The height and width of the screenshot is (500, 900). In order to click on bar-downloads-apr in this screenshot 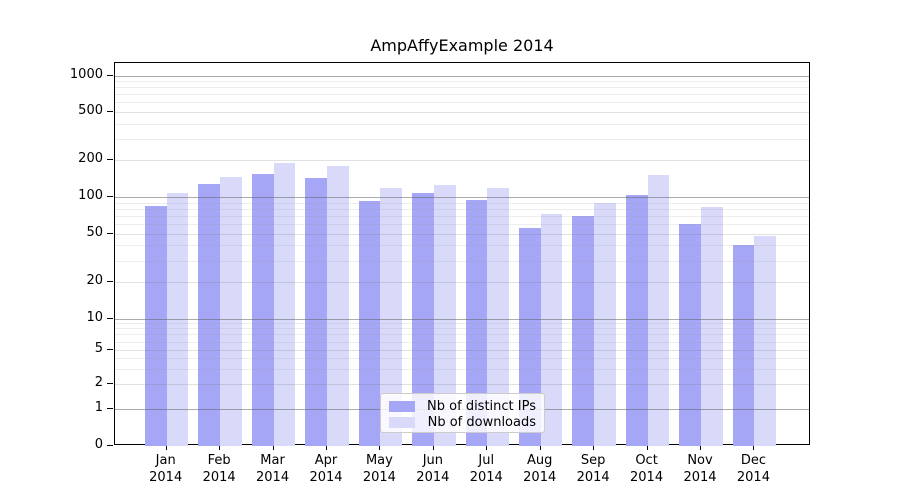, I will do `click(337, 305)`.